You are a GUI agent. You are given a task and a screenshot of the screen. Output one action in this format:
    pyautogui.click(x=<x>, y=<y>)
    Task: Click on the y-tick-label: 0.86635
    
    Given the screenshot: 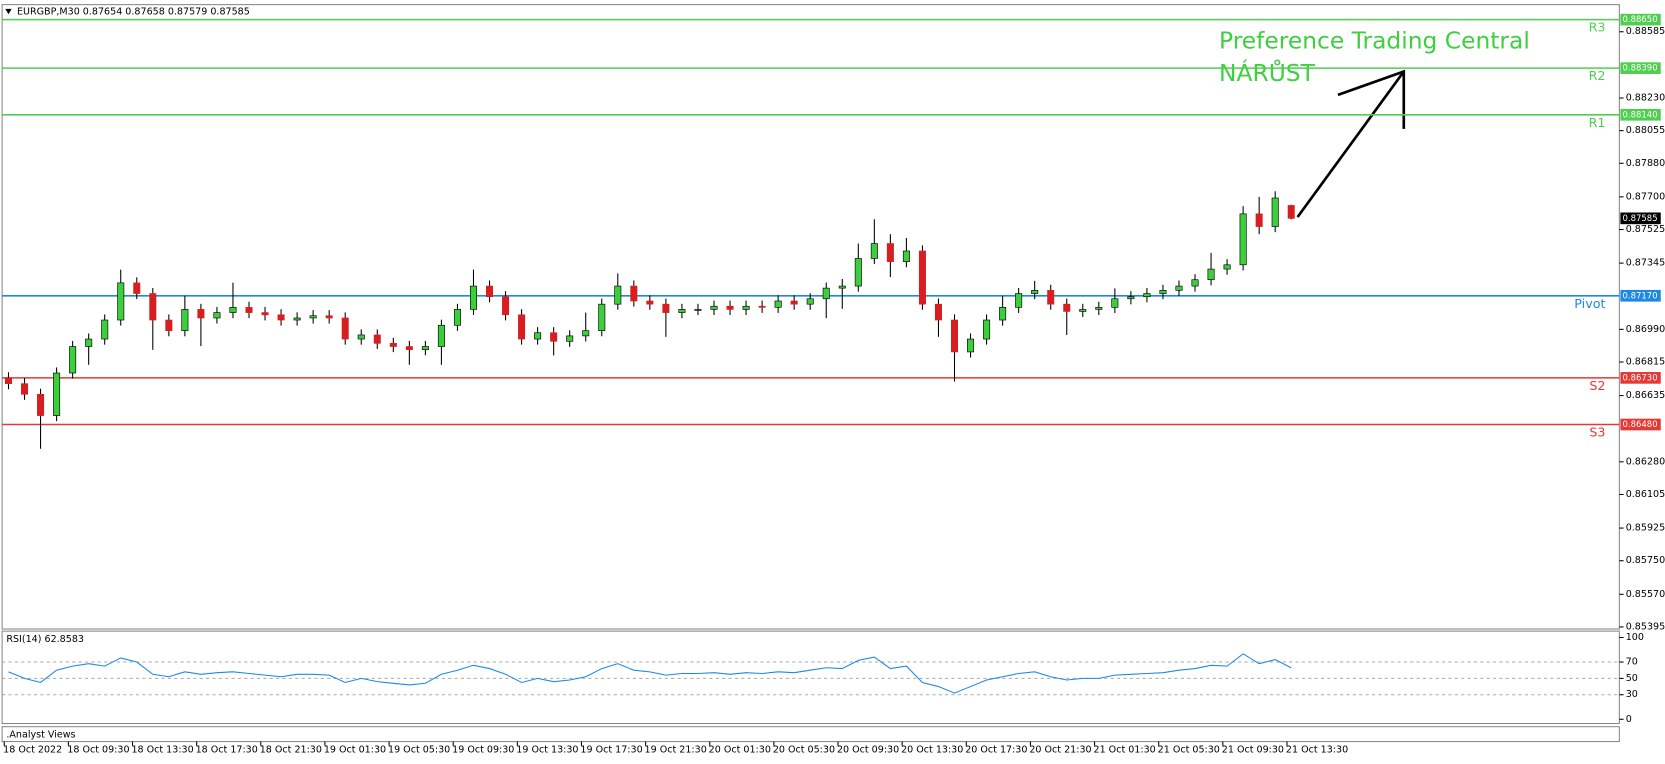 What is the action you would take?
    pyautogui.click(x=1645, y=395)
    